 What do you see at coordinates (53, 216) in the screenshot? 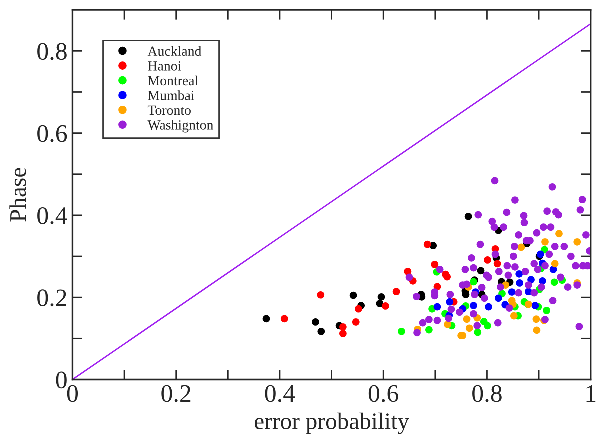
I see `y-tick-label: 0.4` at bounding box center [53, 216].